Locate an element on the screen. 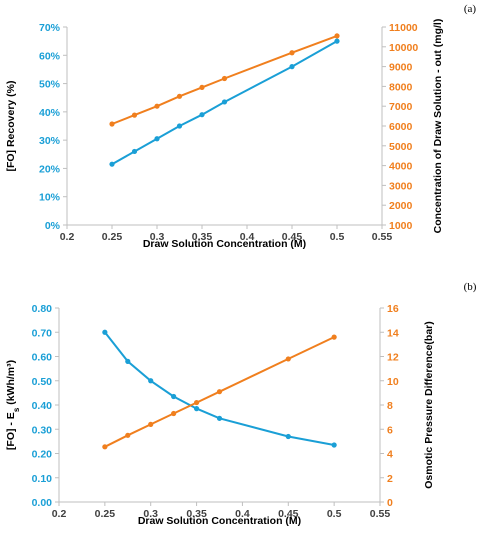 Image resolution: width=485 pixels, height=550 pixels. y-right-tick-label: 2 is located at coordinates (390, 479).